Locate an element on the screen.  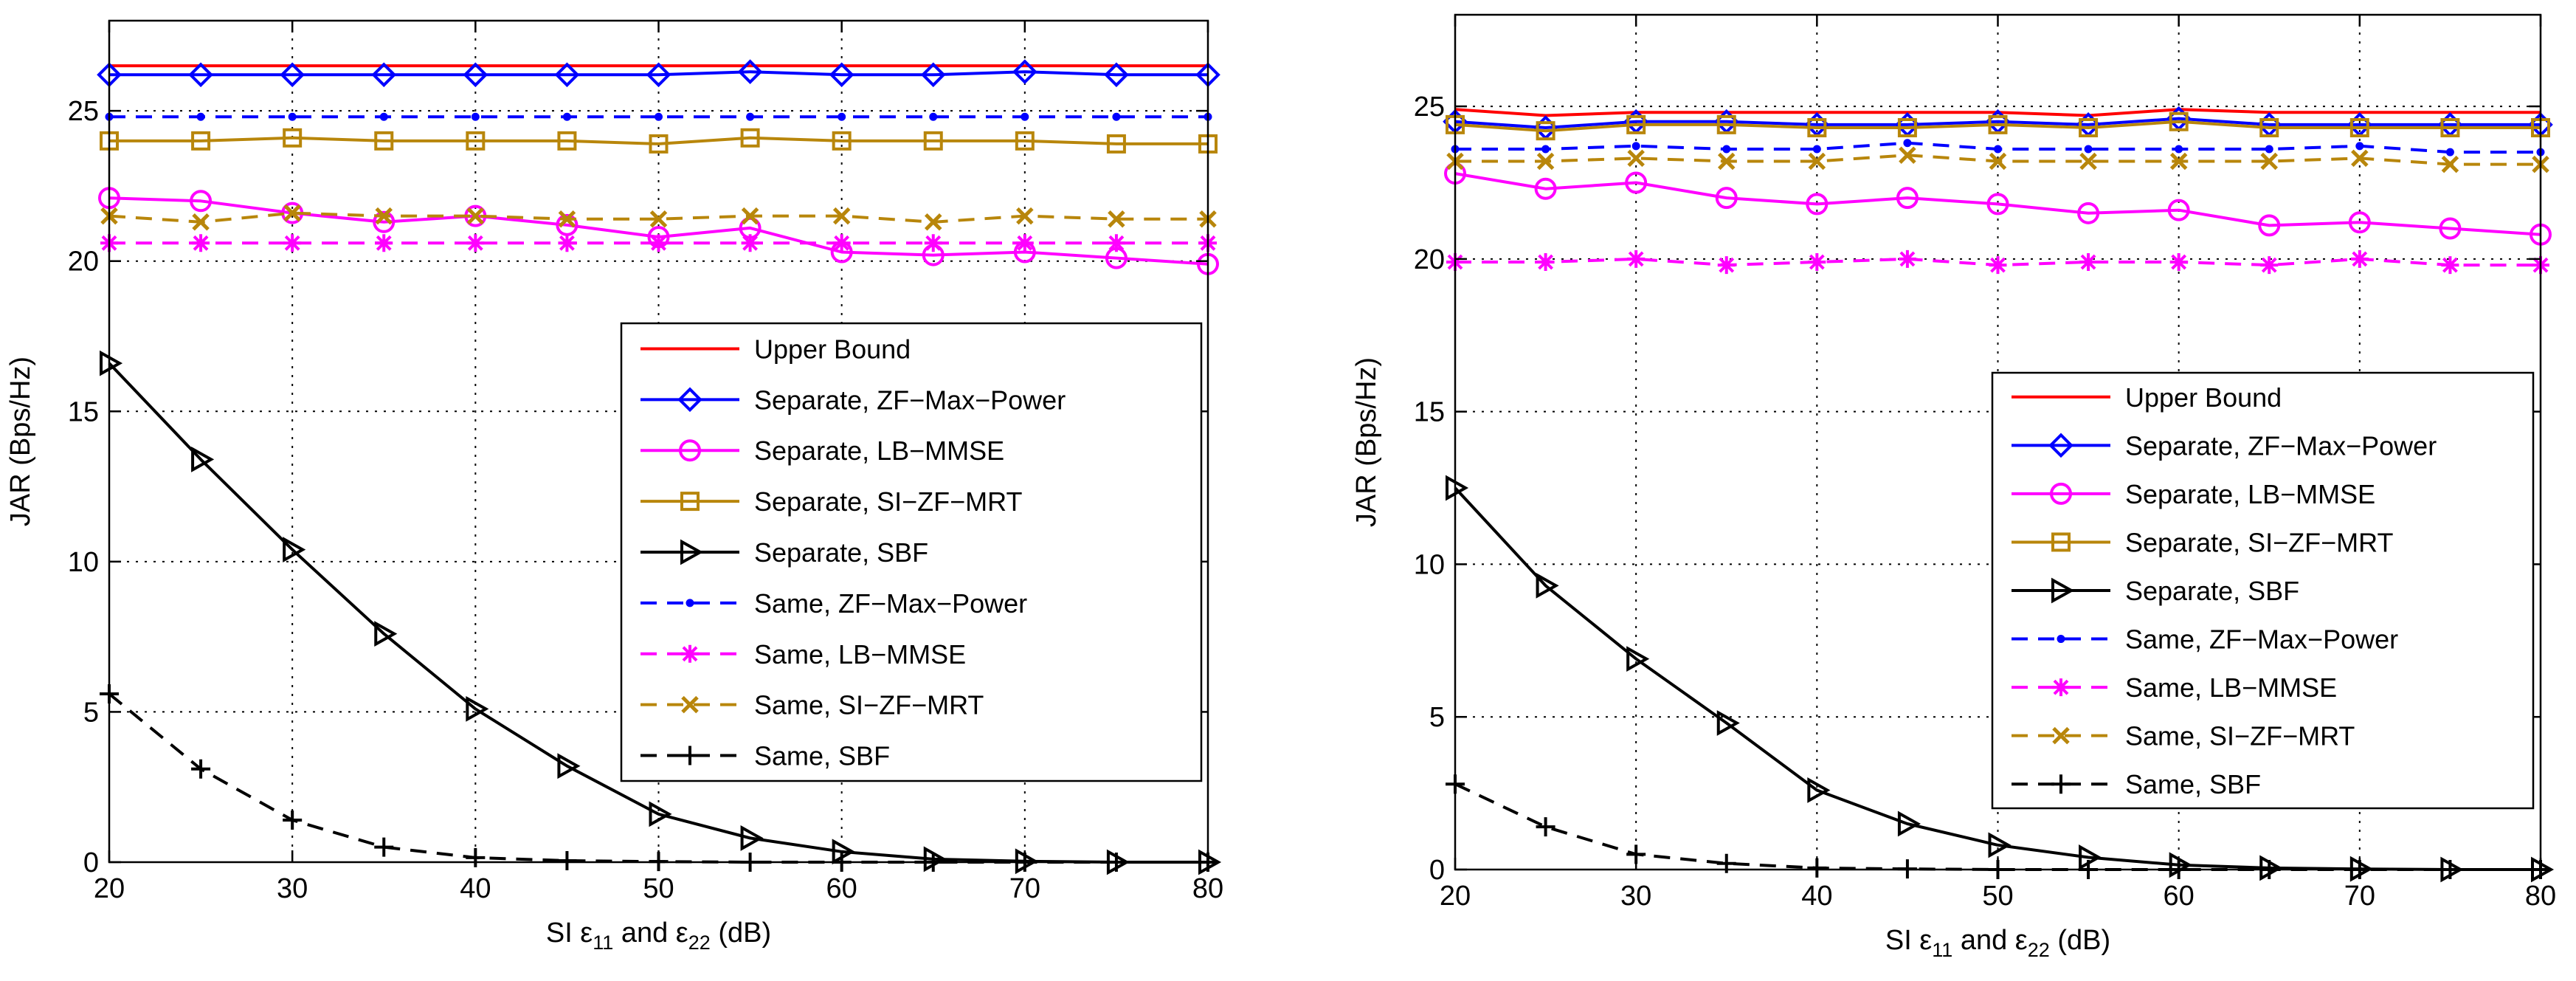
chart-right-xtick-label: 40 is located at coordinates (1816, 896).